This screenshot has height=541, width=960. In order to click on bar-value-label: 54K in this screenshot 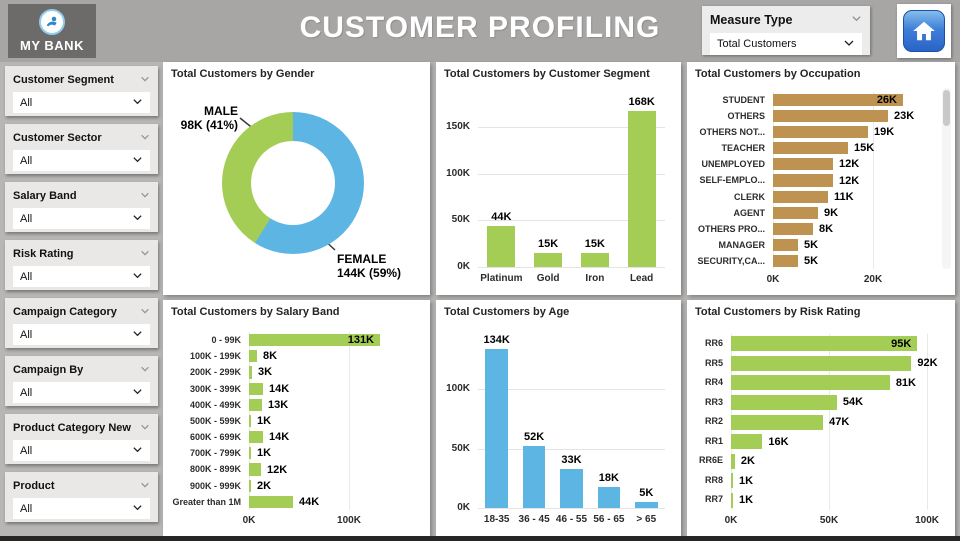, I will do `click(853, 402)`.